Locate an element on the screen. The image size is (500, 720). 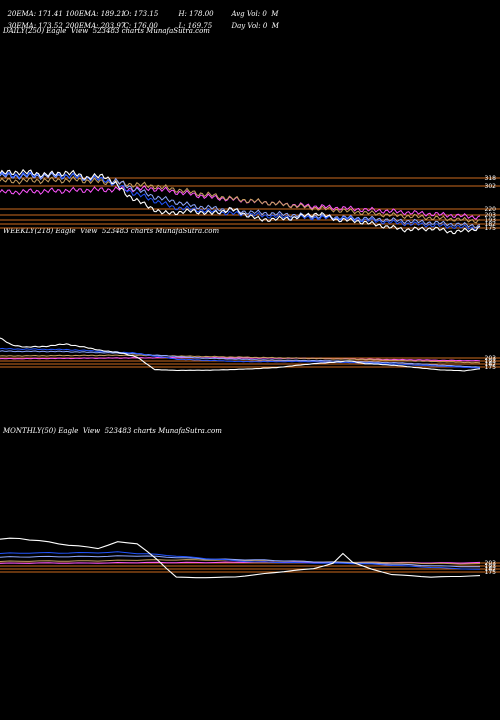
monthly-level-label-3: 175 is located at coordinates (491, 572).